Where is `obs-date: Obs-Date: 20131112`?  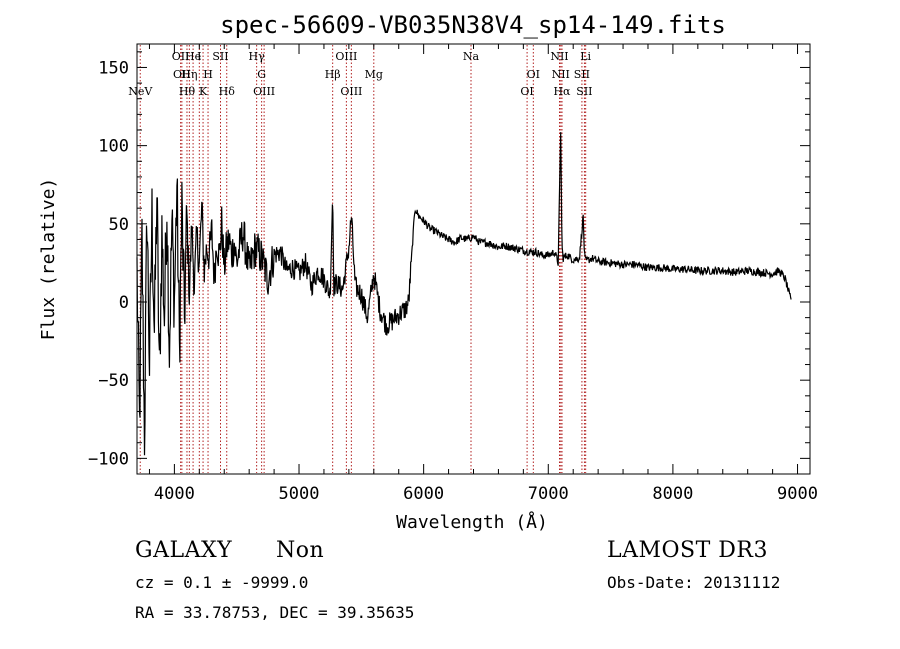
obs-date: Obs-Date: 20131112 is located at coordinates (694, 582).